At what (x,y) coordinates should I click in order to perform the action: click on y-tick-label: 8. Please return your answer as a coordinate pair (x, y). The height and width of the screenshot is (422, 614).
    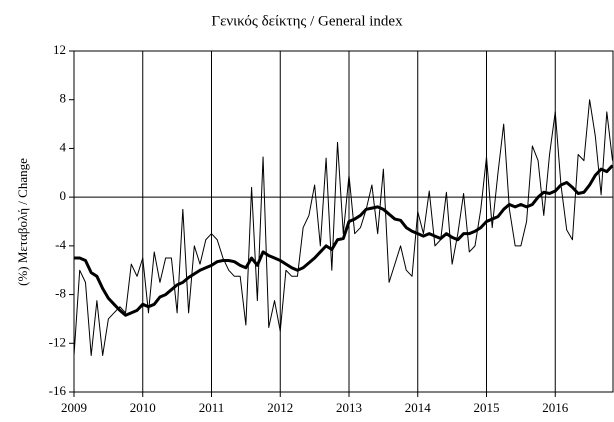
    Looking at the image, I should click on (63, 98).